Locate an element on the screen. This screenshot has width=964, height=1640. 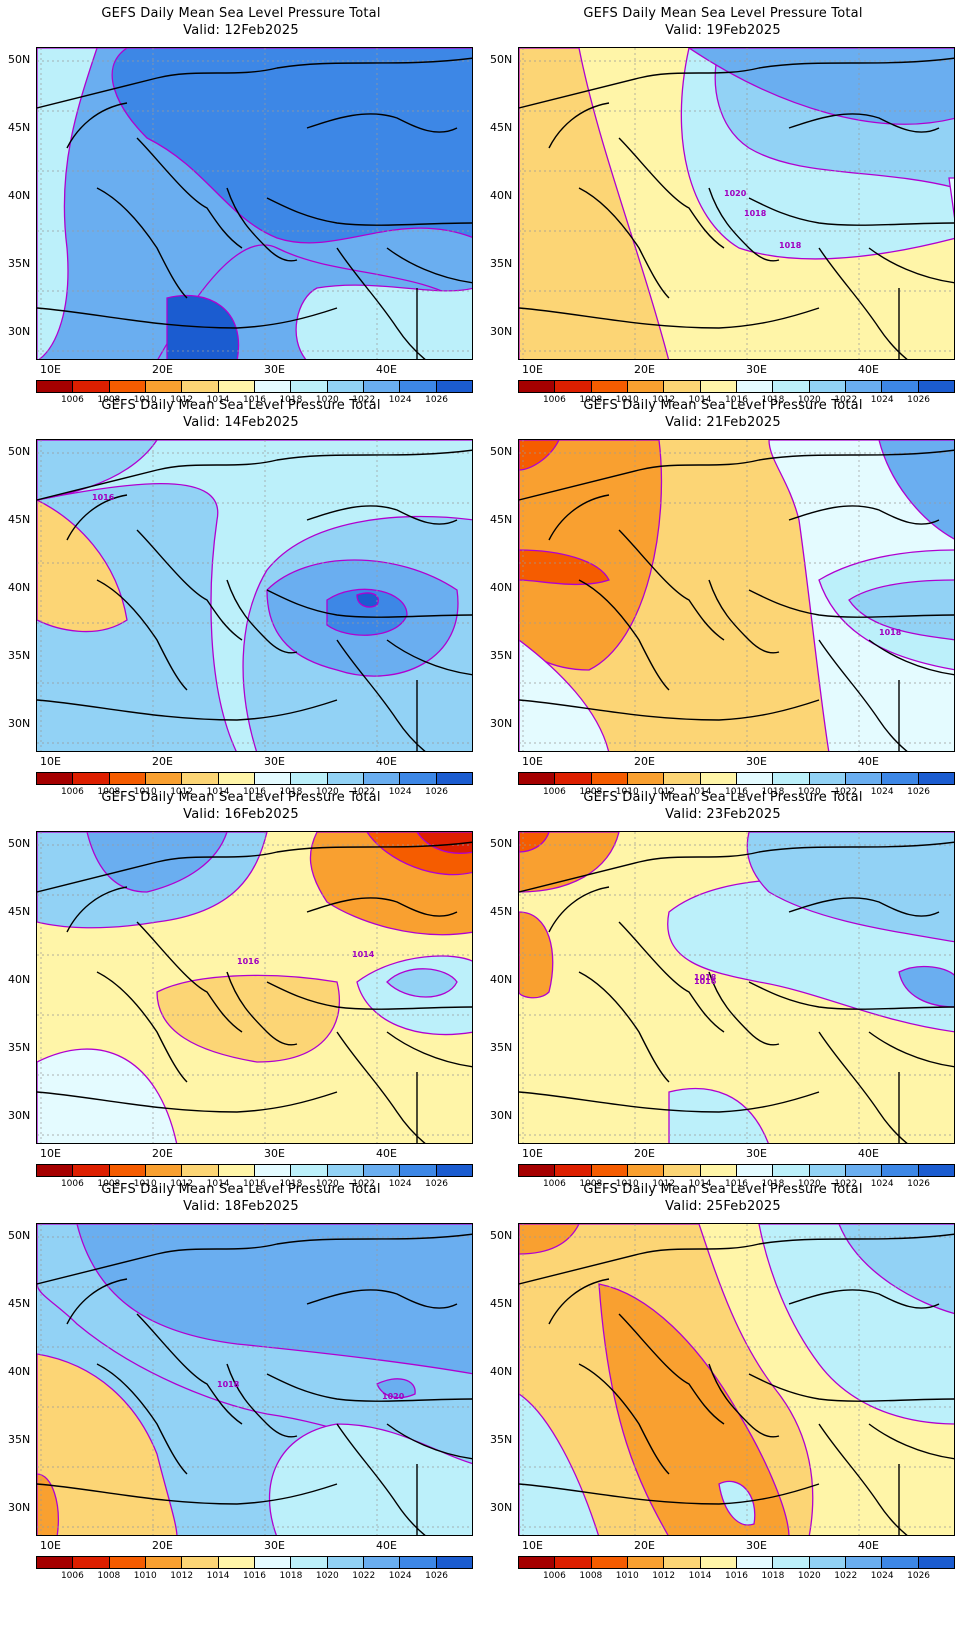
latitude-label: 40N is located at coordinates (501, 979).